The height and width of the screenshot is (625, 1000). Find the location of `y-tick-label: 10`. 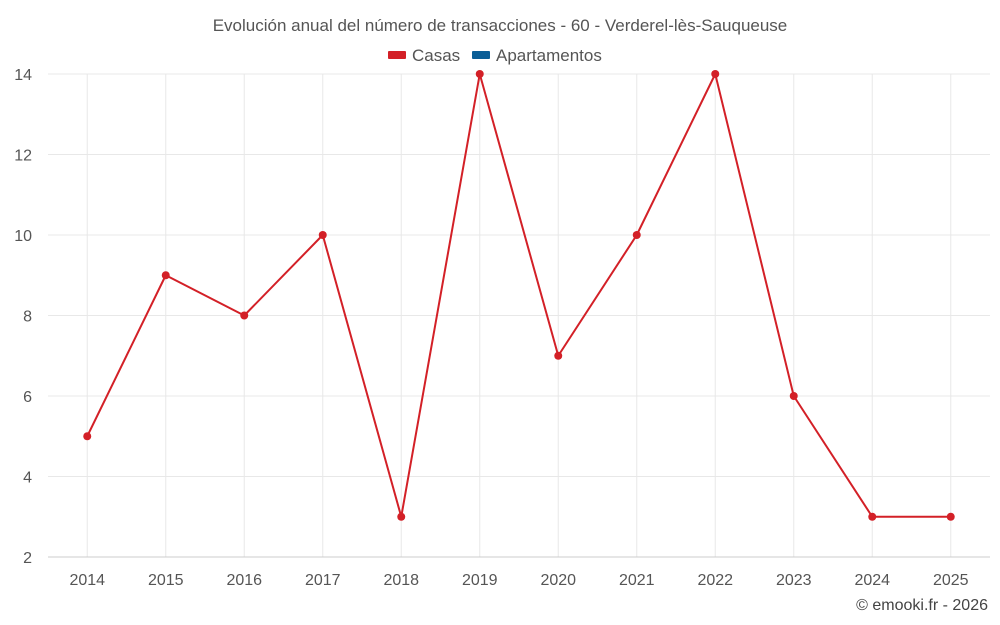

y-tick-label: 10 is located at coordinates (23, 236).